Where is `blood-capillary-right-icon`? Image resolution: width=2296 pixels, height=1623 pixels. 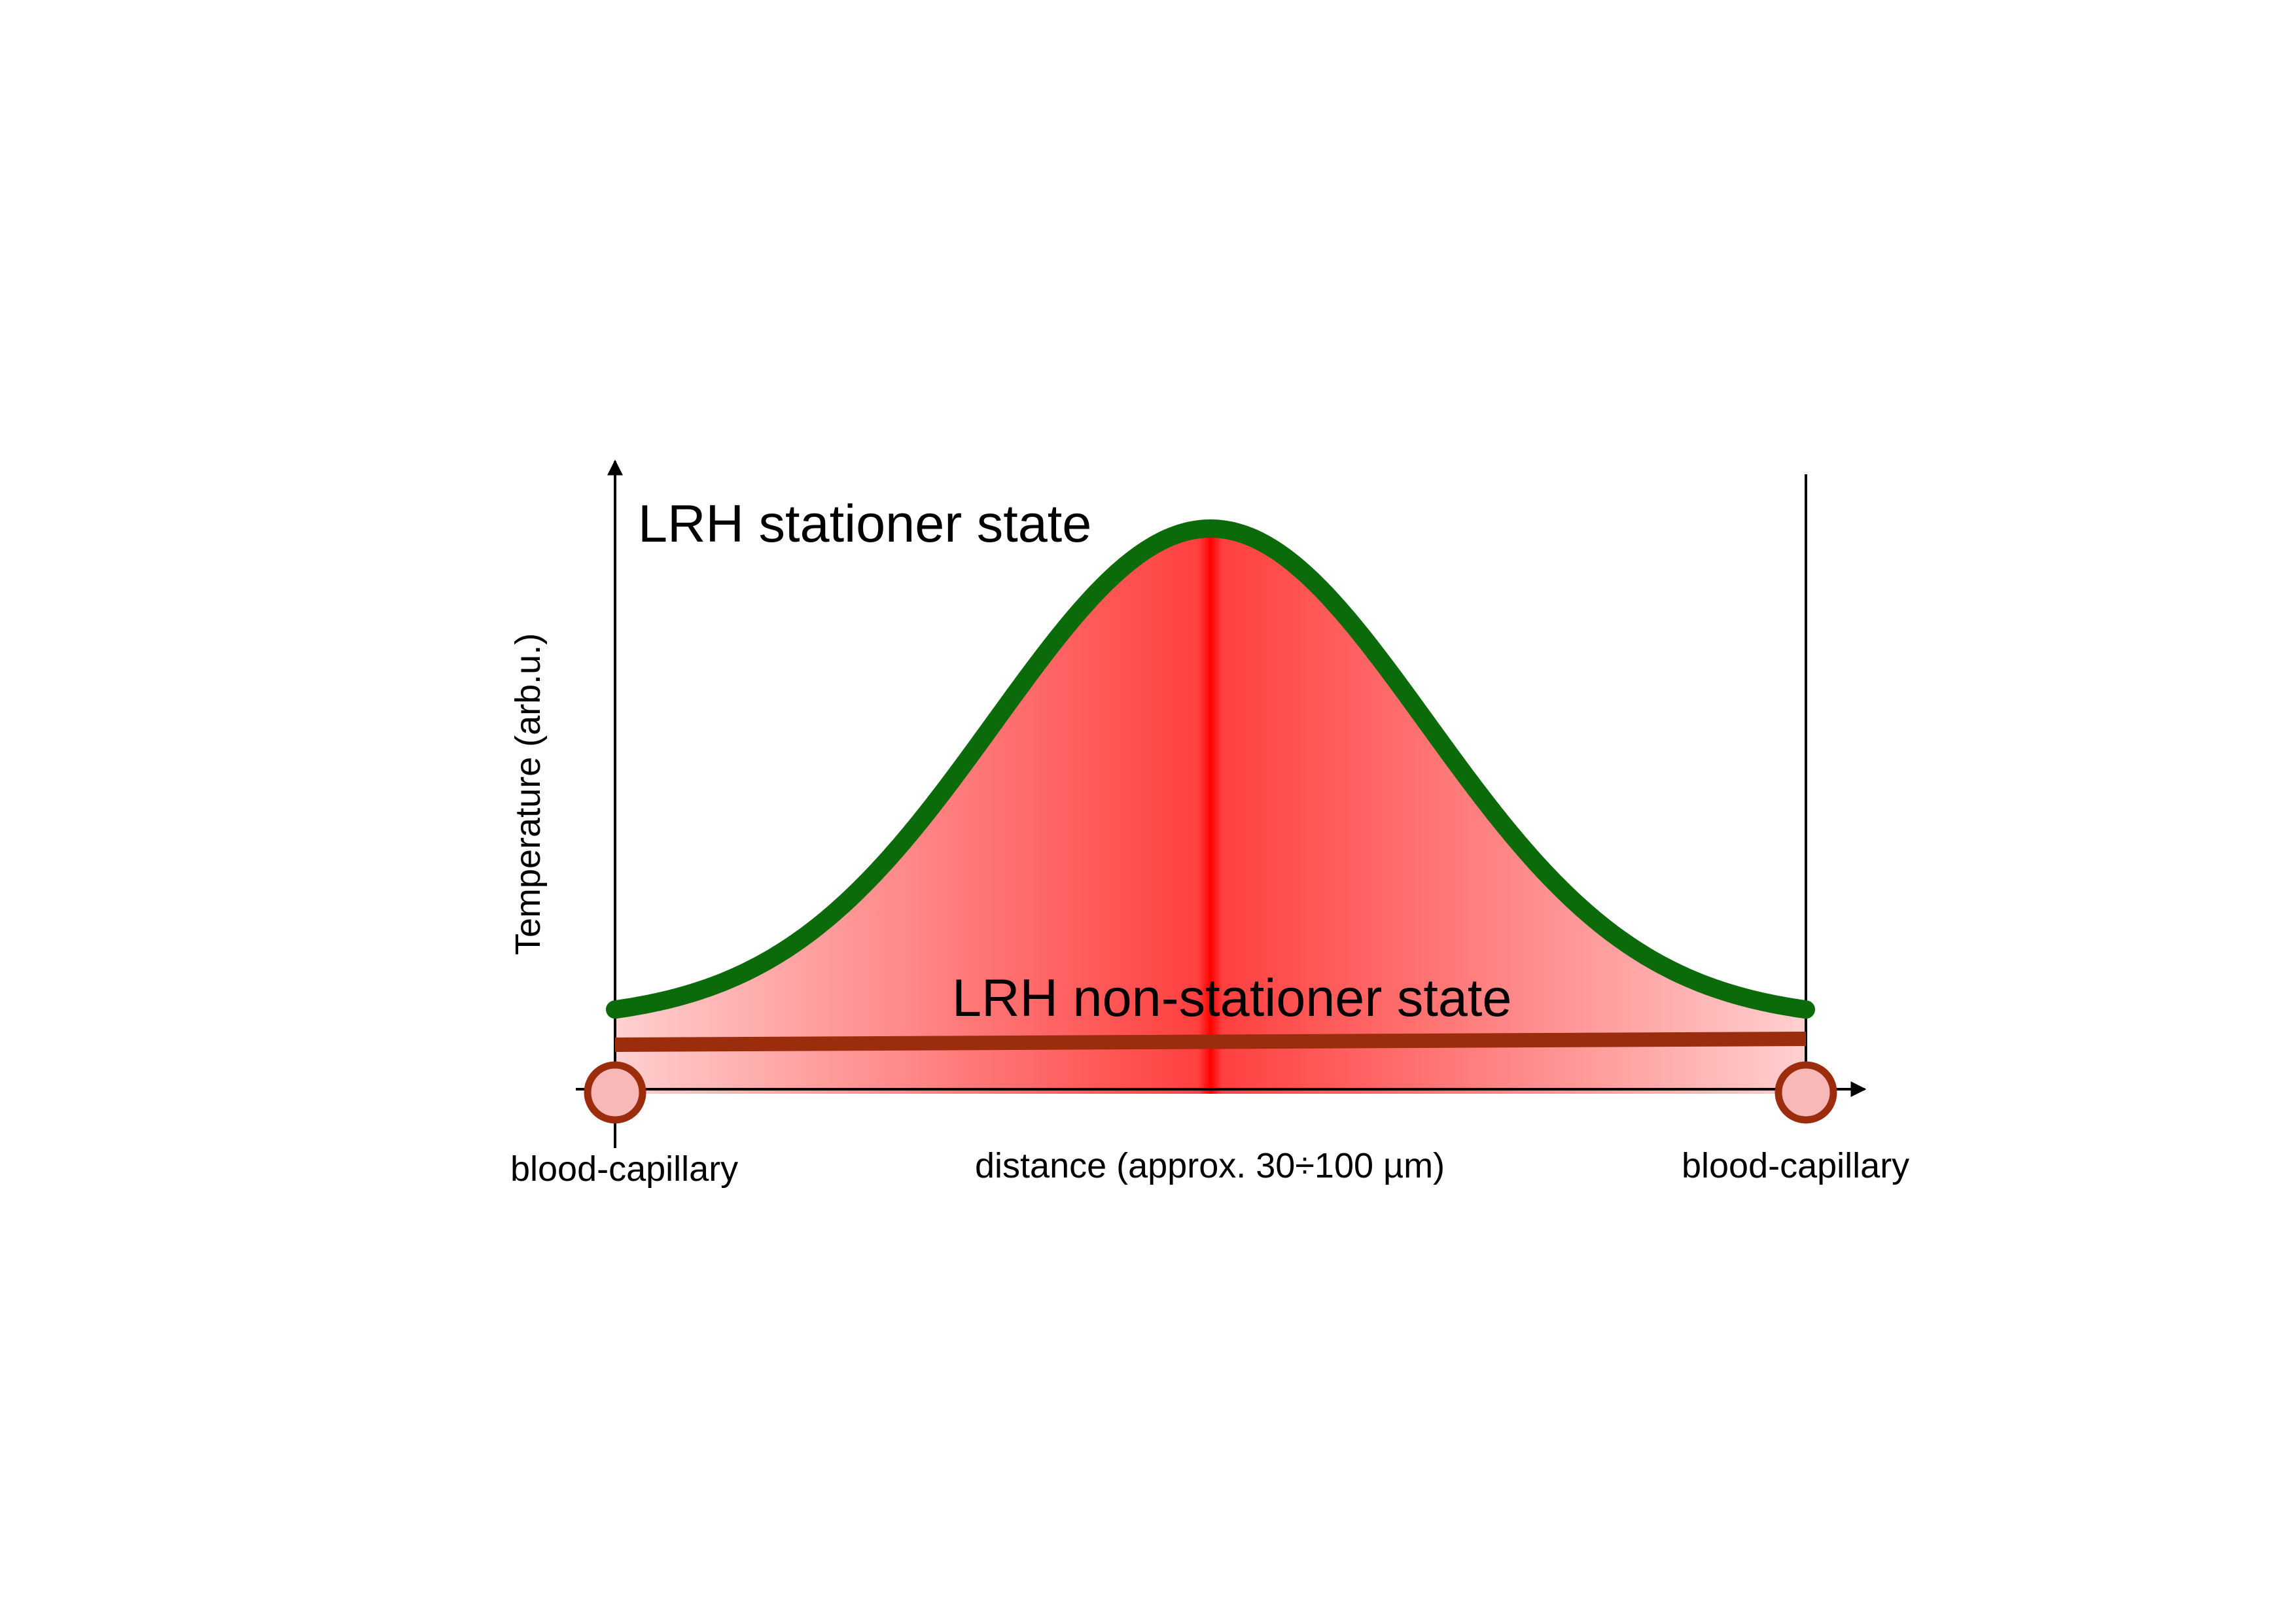
blood-capillary-right-icon is located at coordinates (1806, 1092).